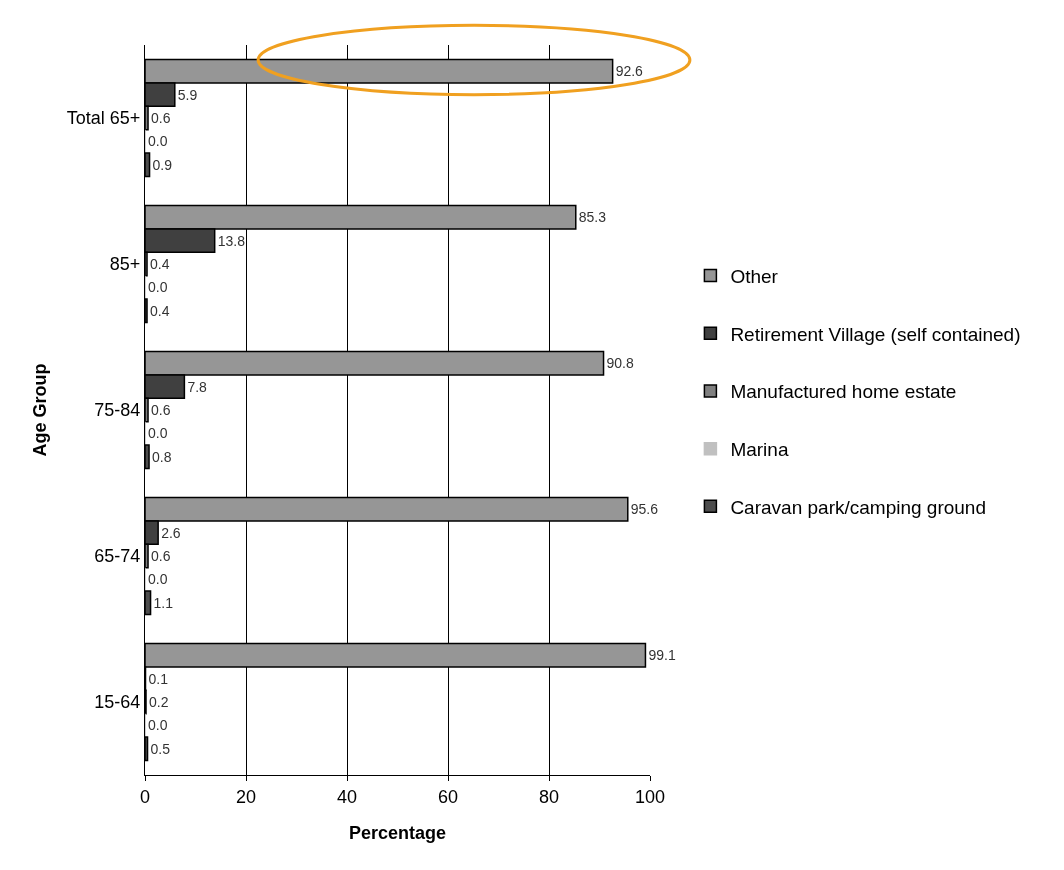  I want to click on x-tick-label: 100, so click(650, 796).